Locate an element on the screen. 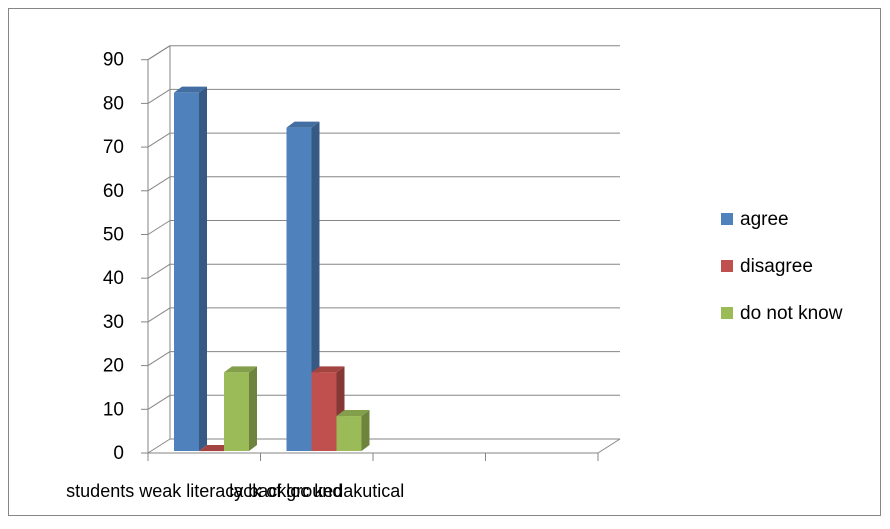 This screenshot has width=890, height=529. y-tick-label: 50 is located at coordinates (113, 235).